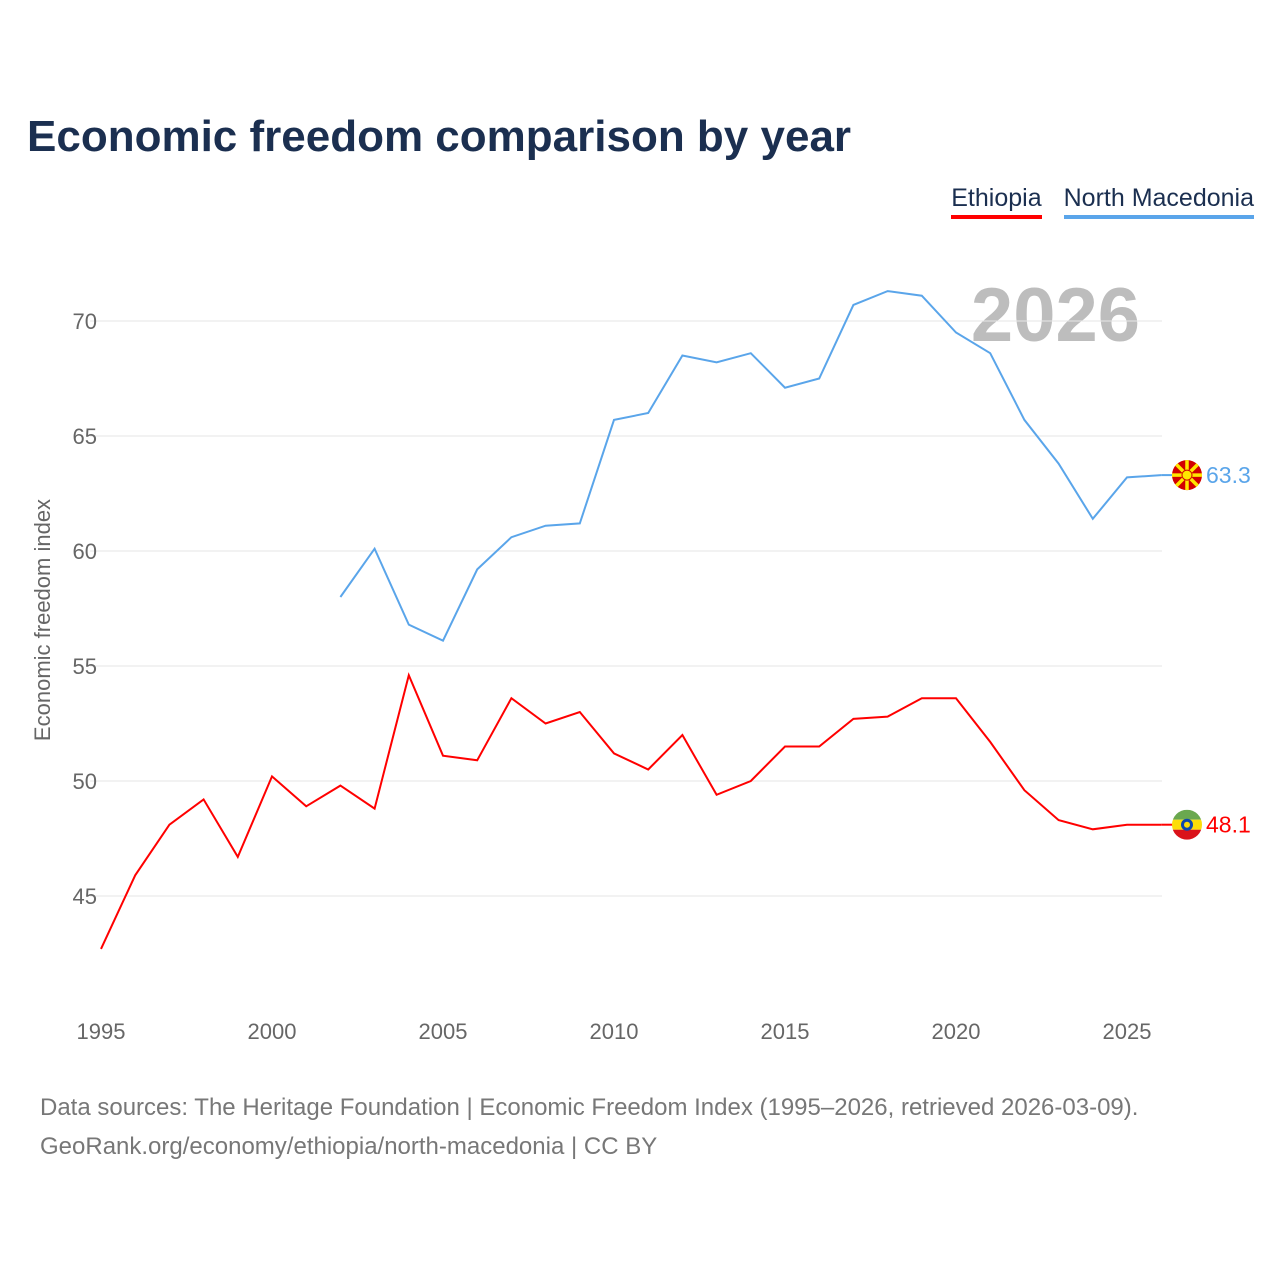 Image resolution: width=1280 pixels, height=1280 pixels. I want to click on end-value-label: 48.1, so click(1228, 825).